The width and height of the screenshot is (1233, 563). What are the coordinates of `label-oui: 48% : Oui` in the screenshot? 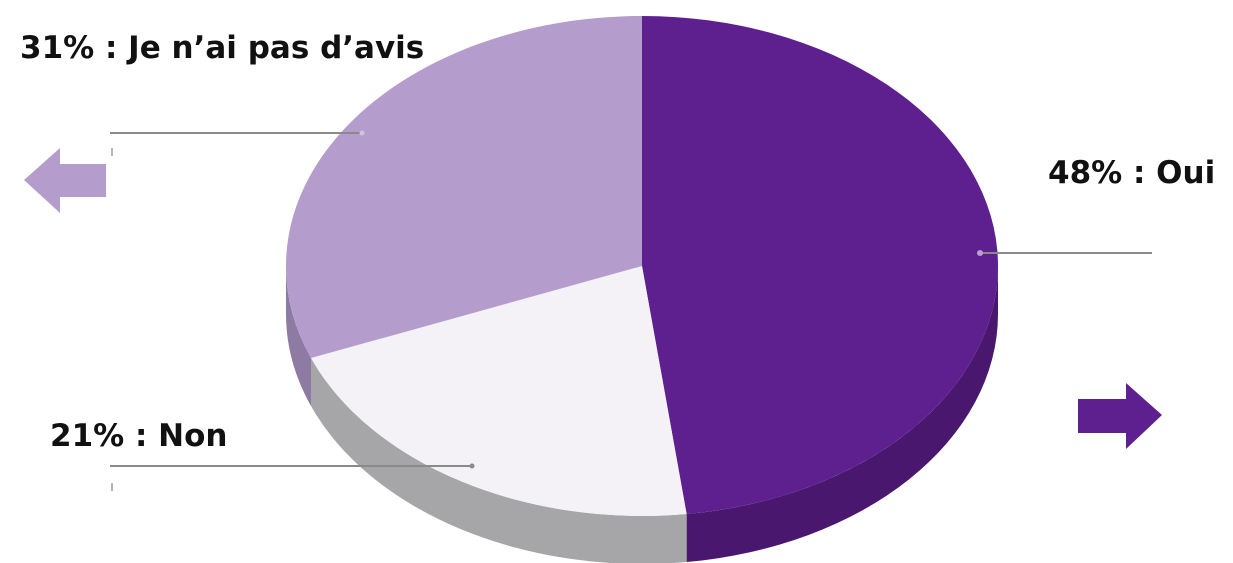 It's located at (1131, 173).